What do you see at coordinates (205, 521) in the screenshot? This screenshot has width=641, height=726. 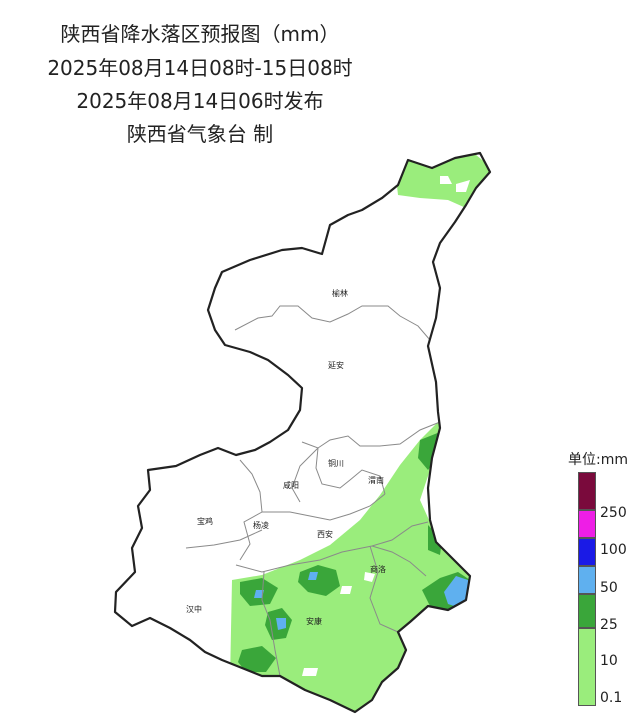 I see `city-label-baoji: 宝鸡` at bounding box center [205, 521].